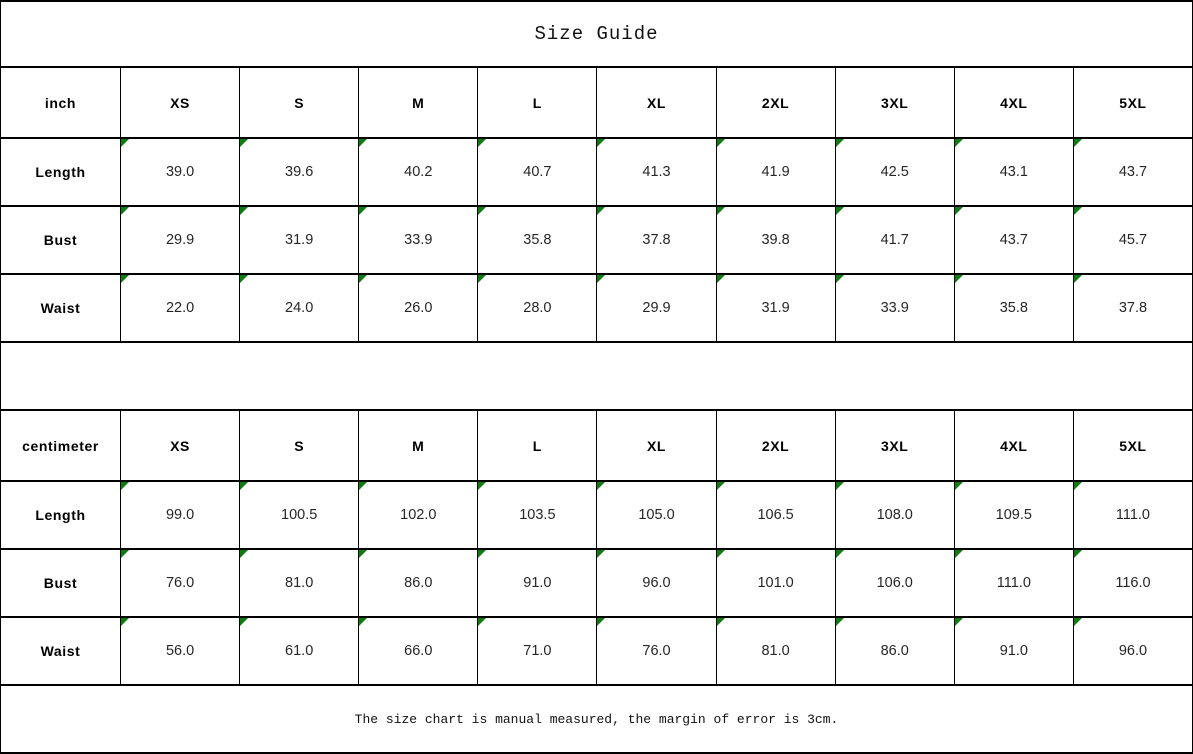 Image resolution: width=1193 pixels, height=754 pixels. I want to click on size-value: 28.0, so click(537, 308).